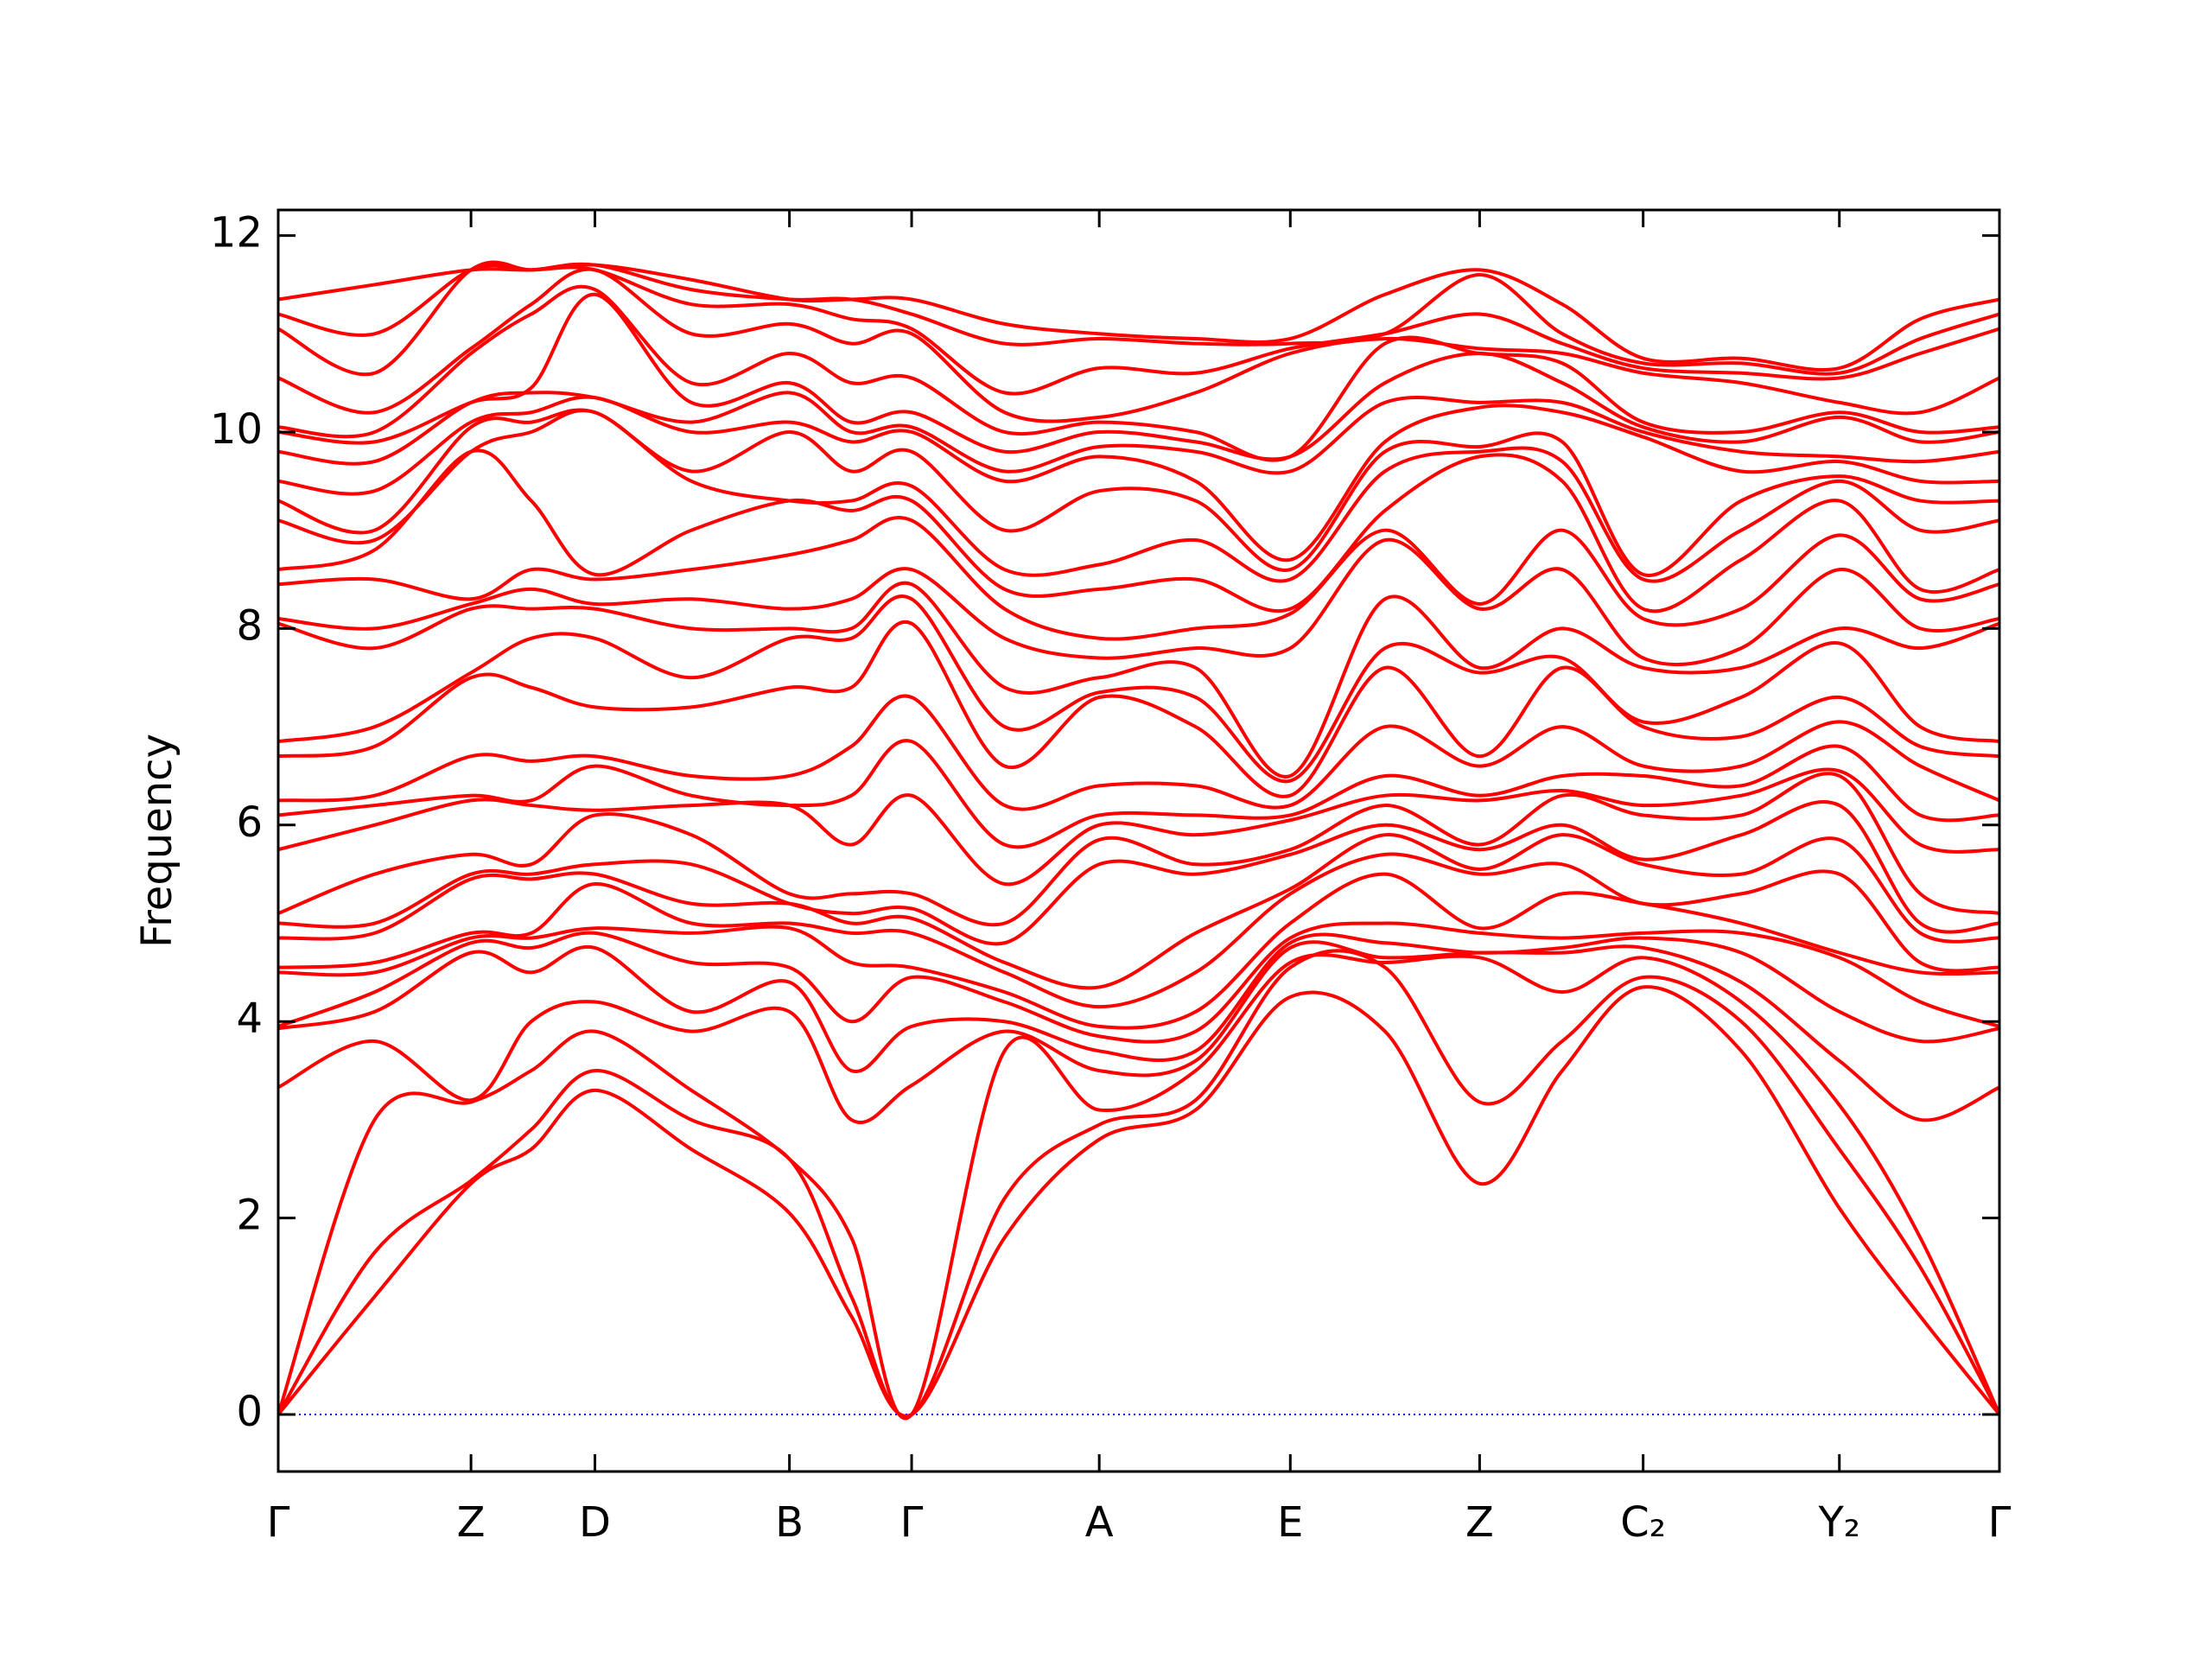  Describe the element at coordinates (1099, 1522) in the screenshot. I see `x-tick-label: A` at that location.